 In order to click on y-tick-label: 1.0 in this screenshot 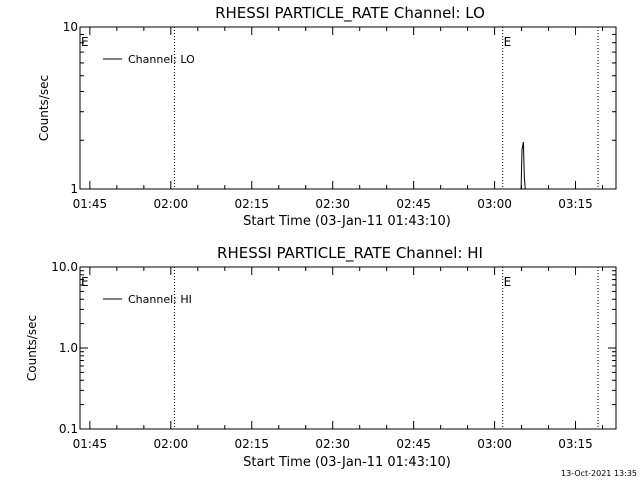, I will do `click(68, 348)`.